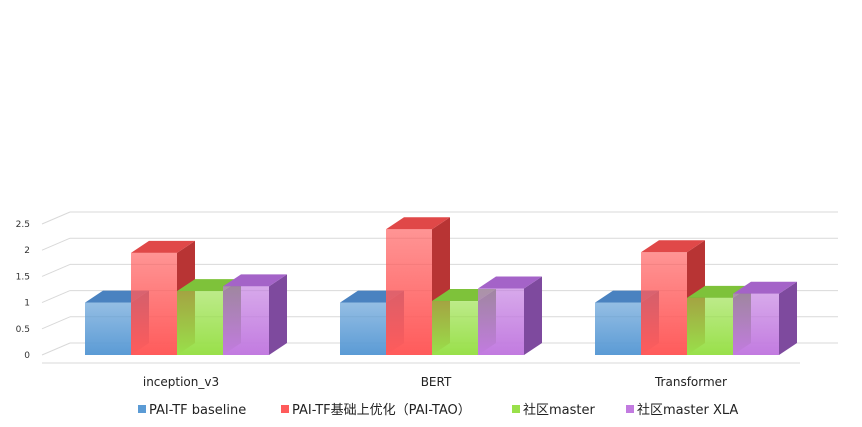  I want to click on x-tick-label: inception_v3, so click(181, 382).